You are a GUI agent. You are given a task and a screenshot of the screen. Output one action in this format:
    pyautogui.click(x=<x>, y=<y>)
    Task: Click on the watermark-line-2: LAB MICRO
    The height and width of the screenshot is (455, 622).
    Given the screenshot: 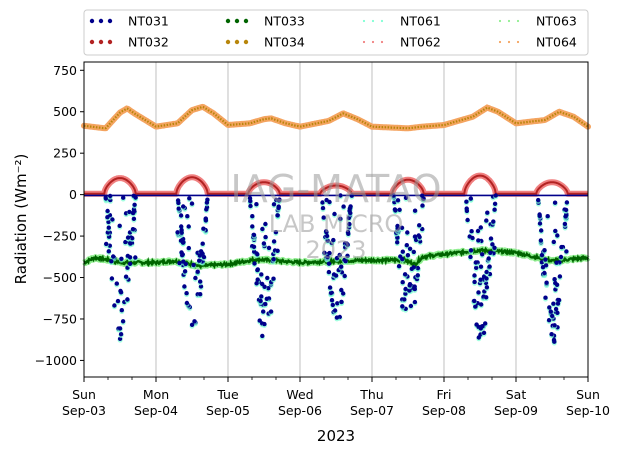 What is the action you would take?
    pyautogui.click(x=336, y=224)
    